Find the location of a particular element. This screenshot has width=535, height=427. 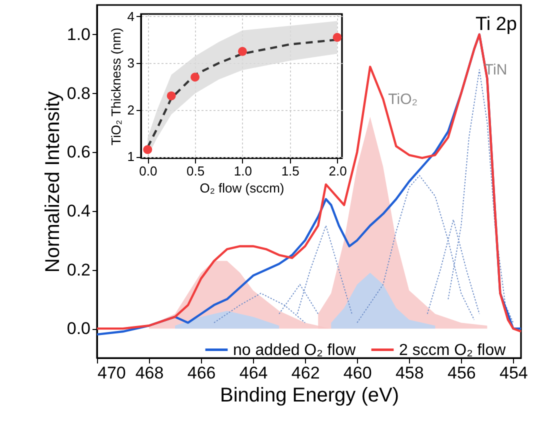

y-tick-label: 3 is located at coordinates (130, 63).